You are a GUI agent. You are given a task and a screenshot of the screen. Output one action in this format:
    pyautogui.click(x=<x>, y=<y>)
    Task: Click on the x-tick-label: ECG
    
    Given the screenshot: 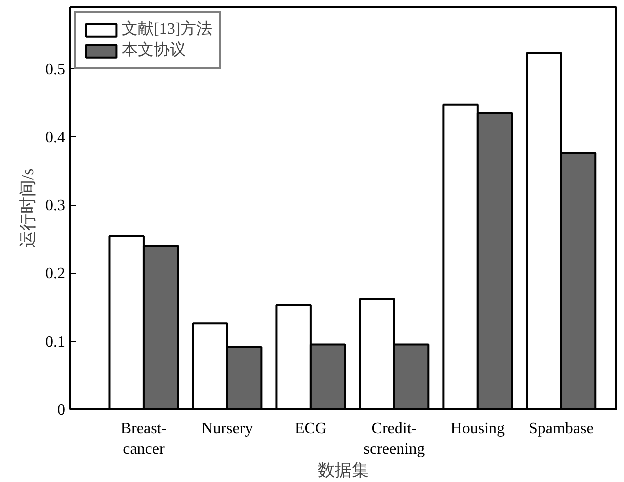 What is the action you would take?
    pyautogui.click(x=311, y=429)
    